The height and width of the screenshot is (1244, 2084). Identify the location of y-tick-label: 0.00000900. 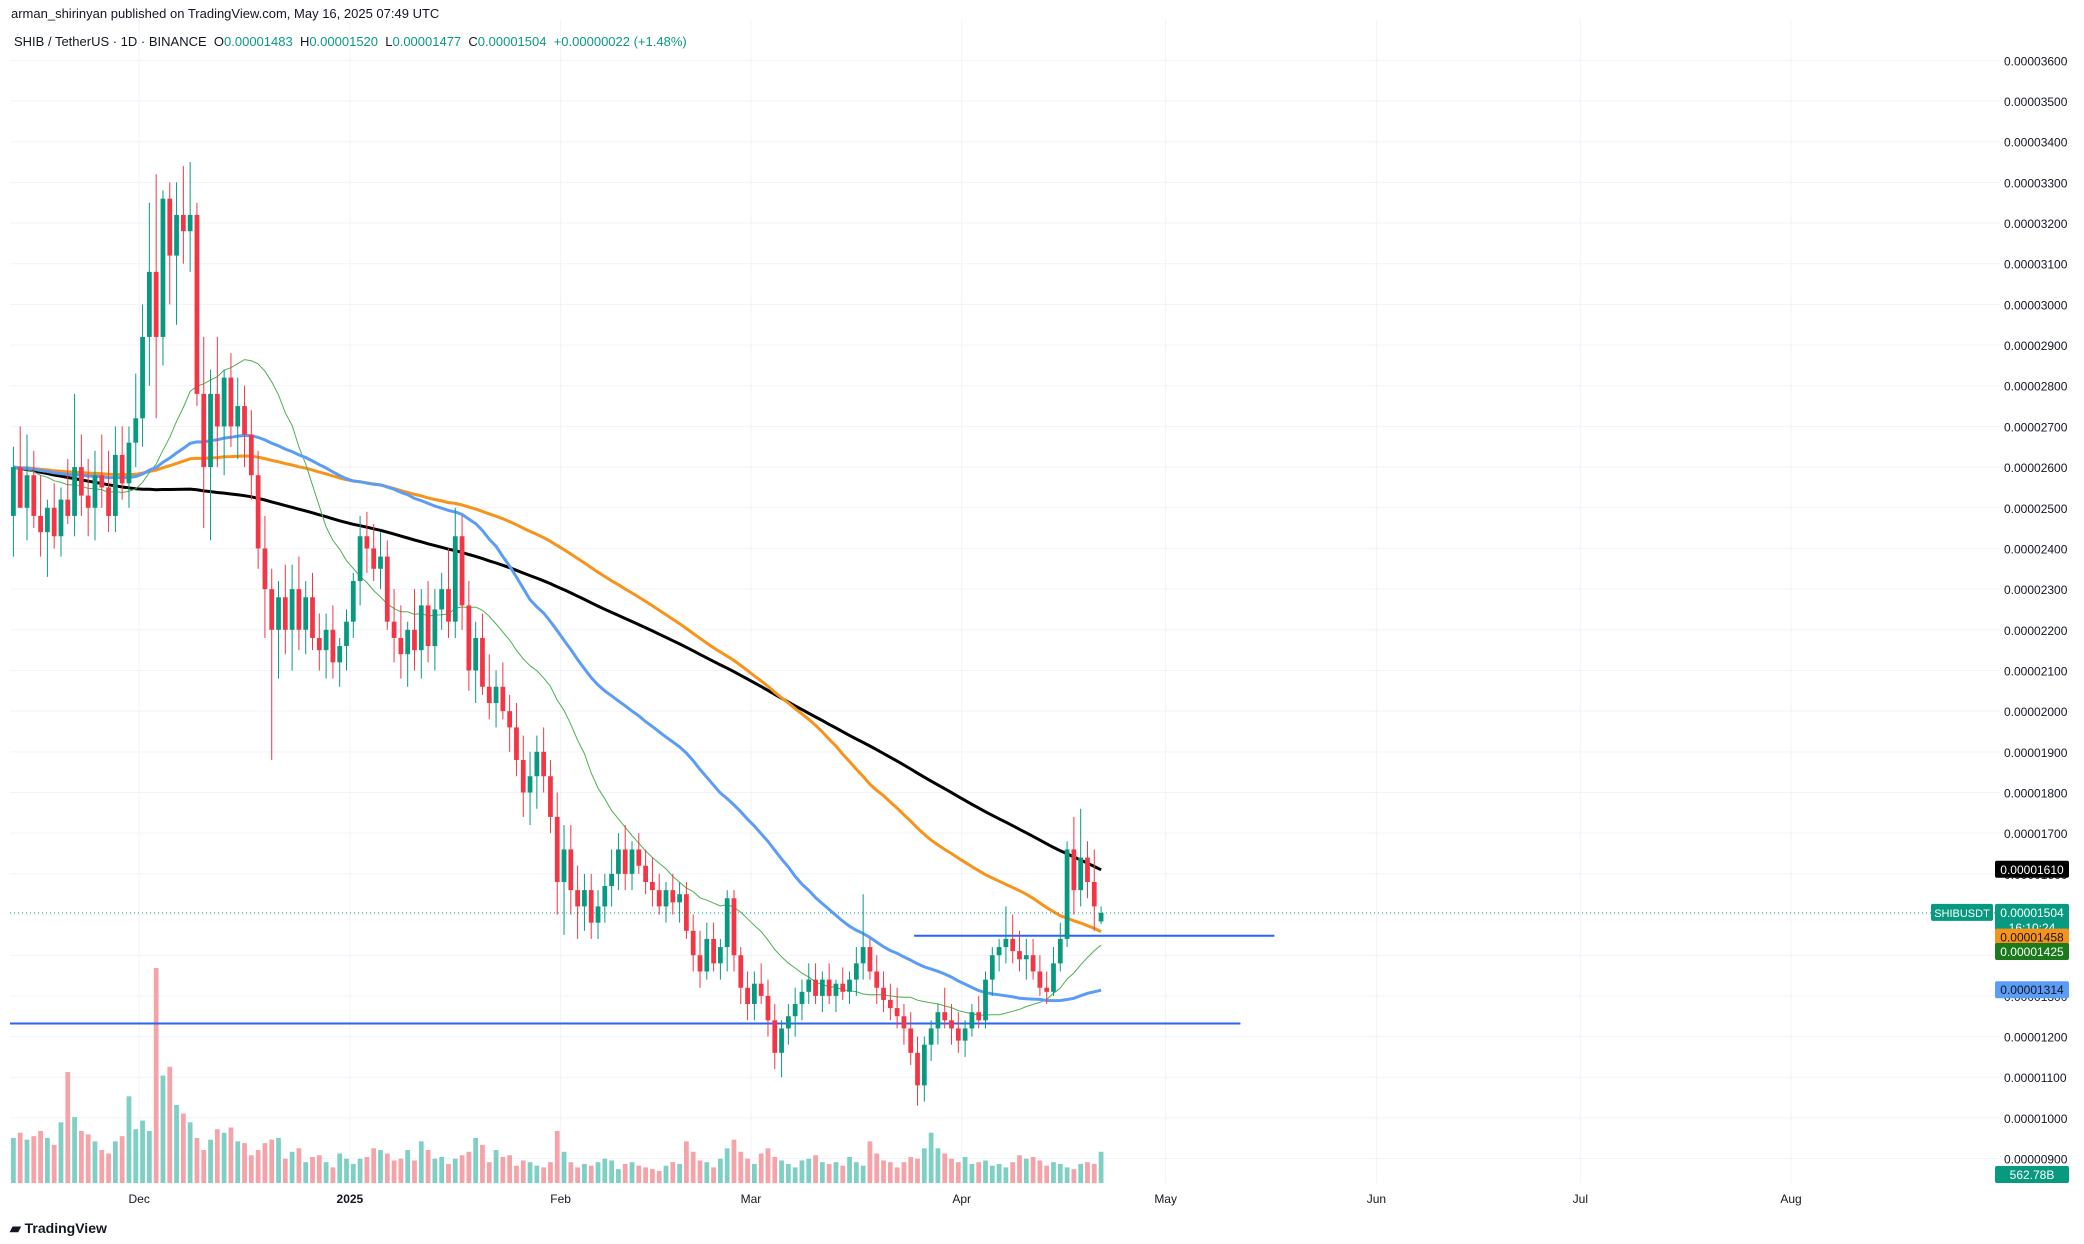
(2036, 1160).